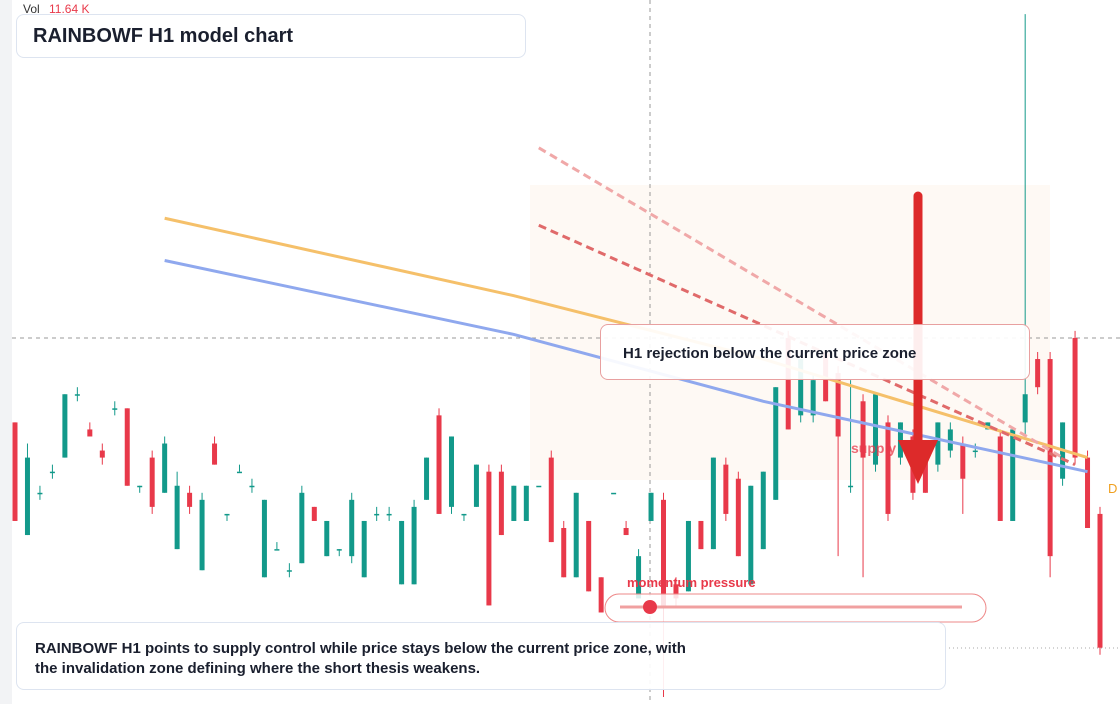 This screenshot has height=704, width=1120. What do you see at coordinates (691, 582) in the screenshot?
I see `indicator-label: momentum pressure` at bounding box center [691, 582].